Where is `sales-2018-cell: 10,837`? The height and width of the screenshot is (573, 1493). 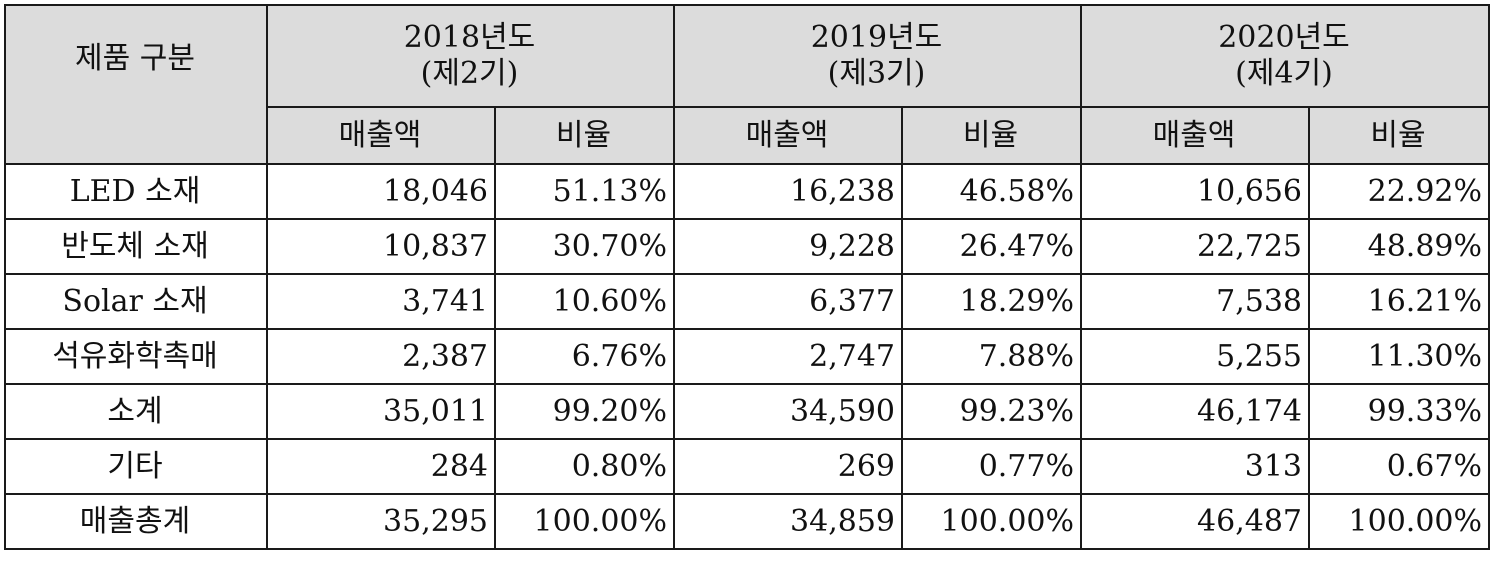
sales-2018-cell: 10,837 is located at coordinates (381, 246).